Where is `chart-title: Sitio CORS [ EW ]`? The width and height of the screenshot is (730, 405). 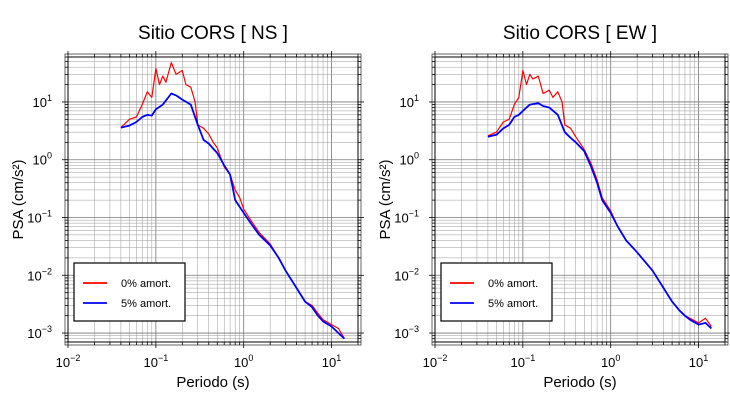 chart-title: Sitio CORS [ EW ] is located at coordinates (580, 33).